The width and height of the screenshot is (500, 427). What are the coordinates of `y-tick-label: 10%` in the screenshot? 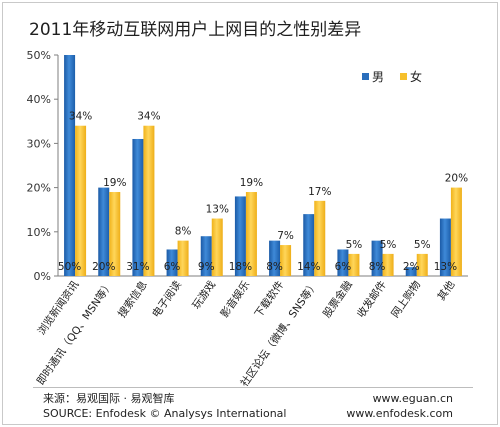 It's located at (39, 232).